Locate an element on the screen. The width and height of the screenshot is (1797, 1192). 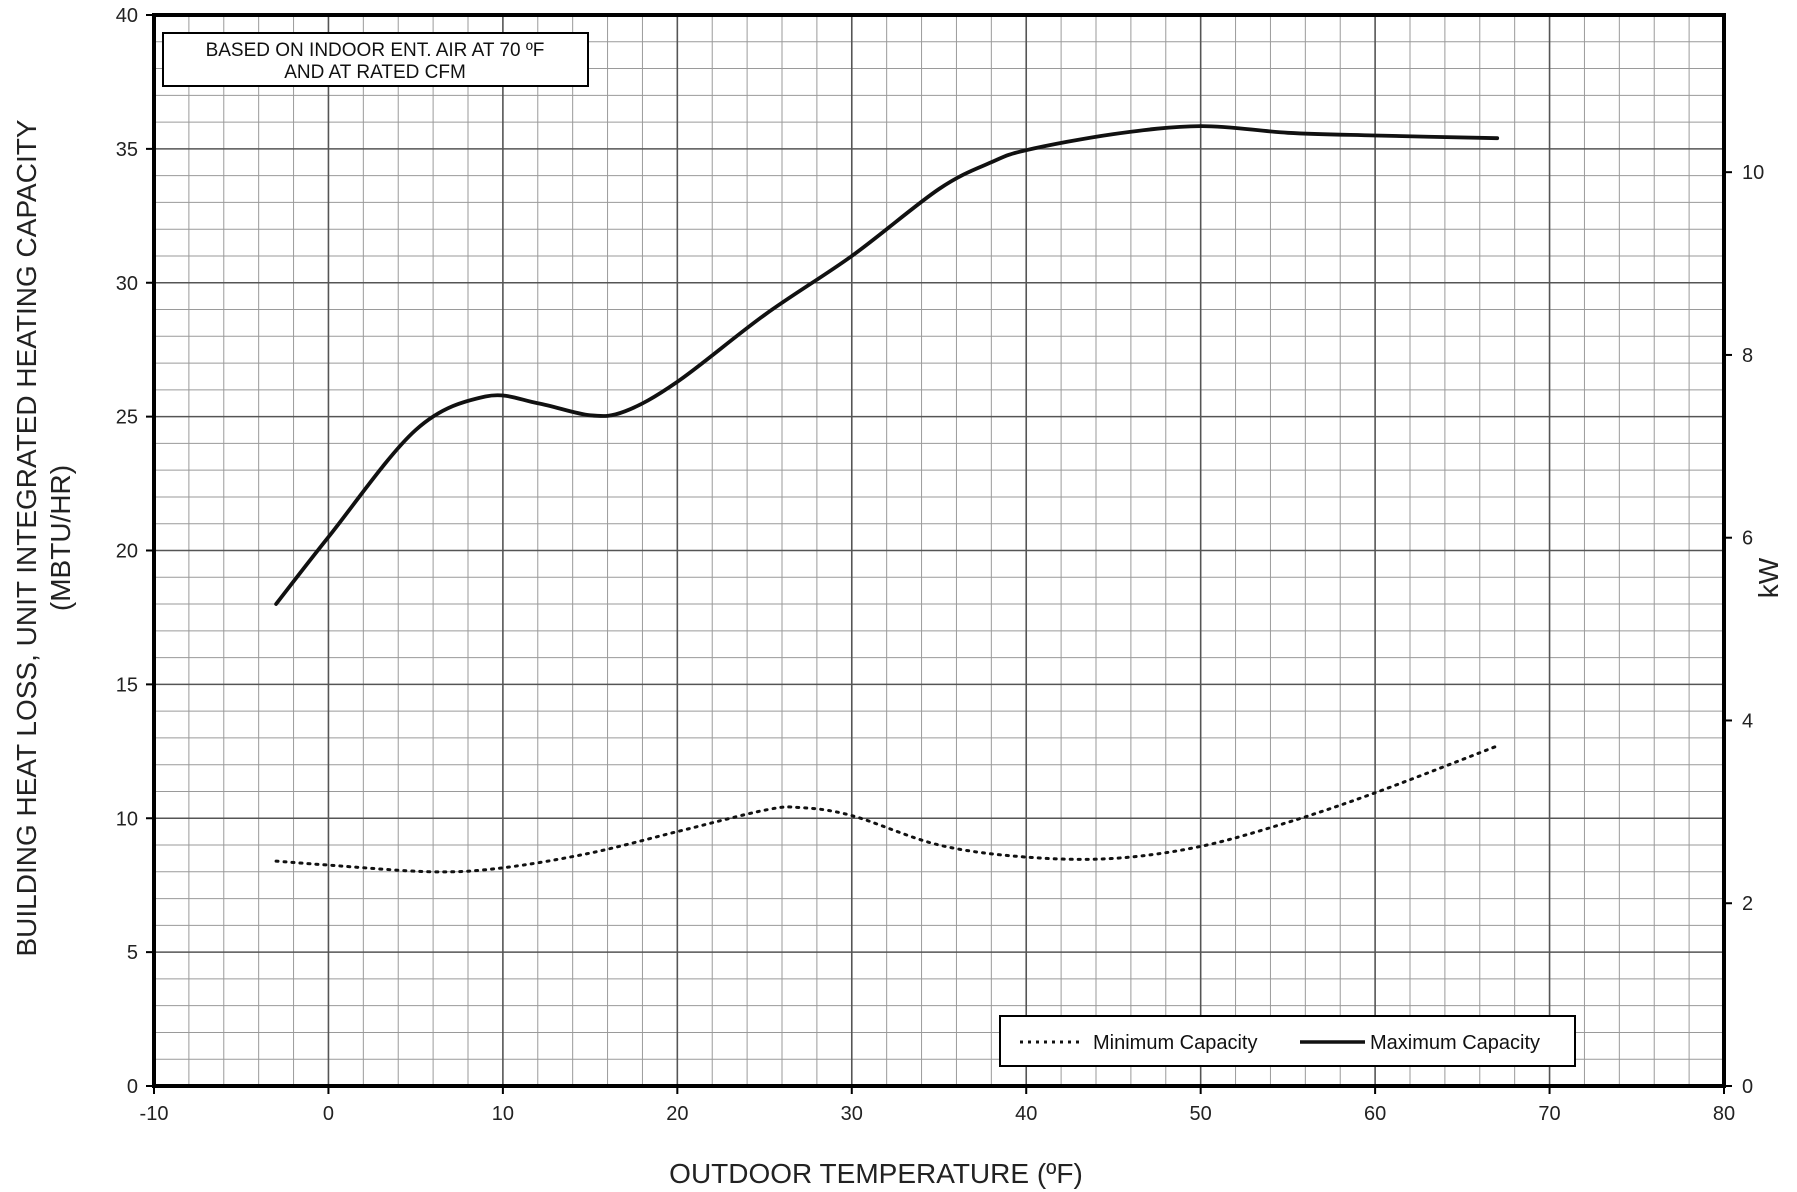
legend-max-label: Maximum Capacity is located at coordinates (1455, 1043).